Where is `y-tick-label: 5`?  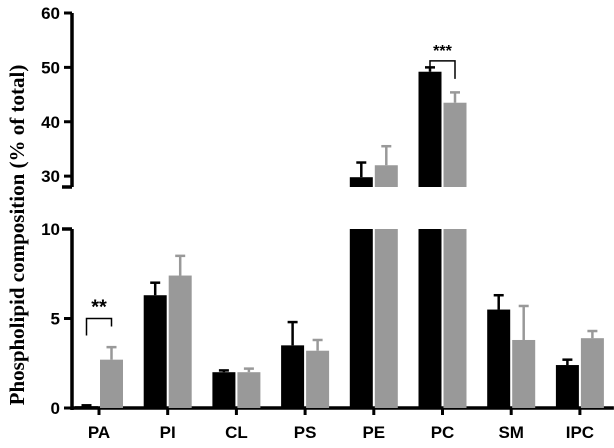
y-tick-label: 5 is located at coordinates (55, 319).